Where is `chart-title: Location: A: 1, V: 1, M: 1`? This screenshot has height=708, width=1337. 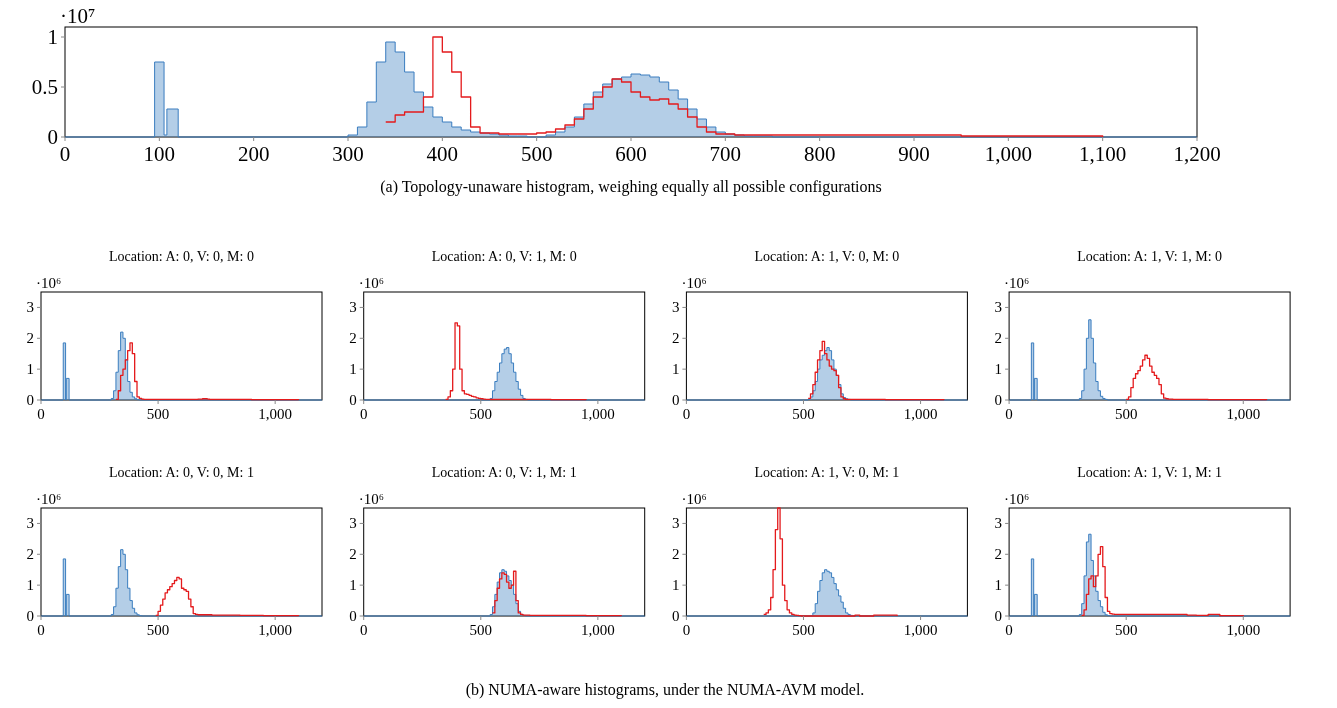
chart-title: Location: A: 1, V: 1, M: 1 is located at coordinates (1150, 472).